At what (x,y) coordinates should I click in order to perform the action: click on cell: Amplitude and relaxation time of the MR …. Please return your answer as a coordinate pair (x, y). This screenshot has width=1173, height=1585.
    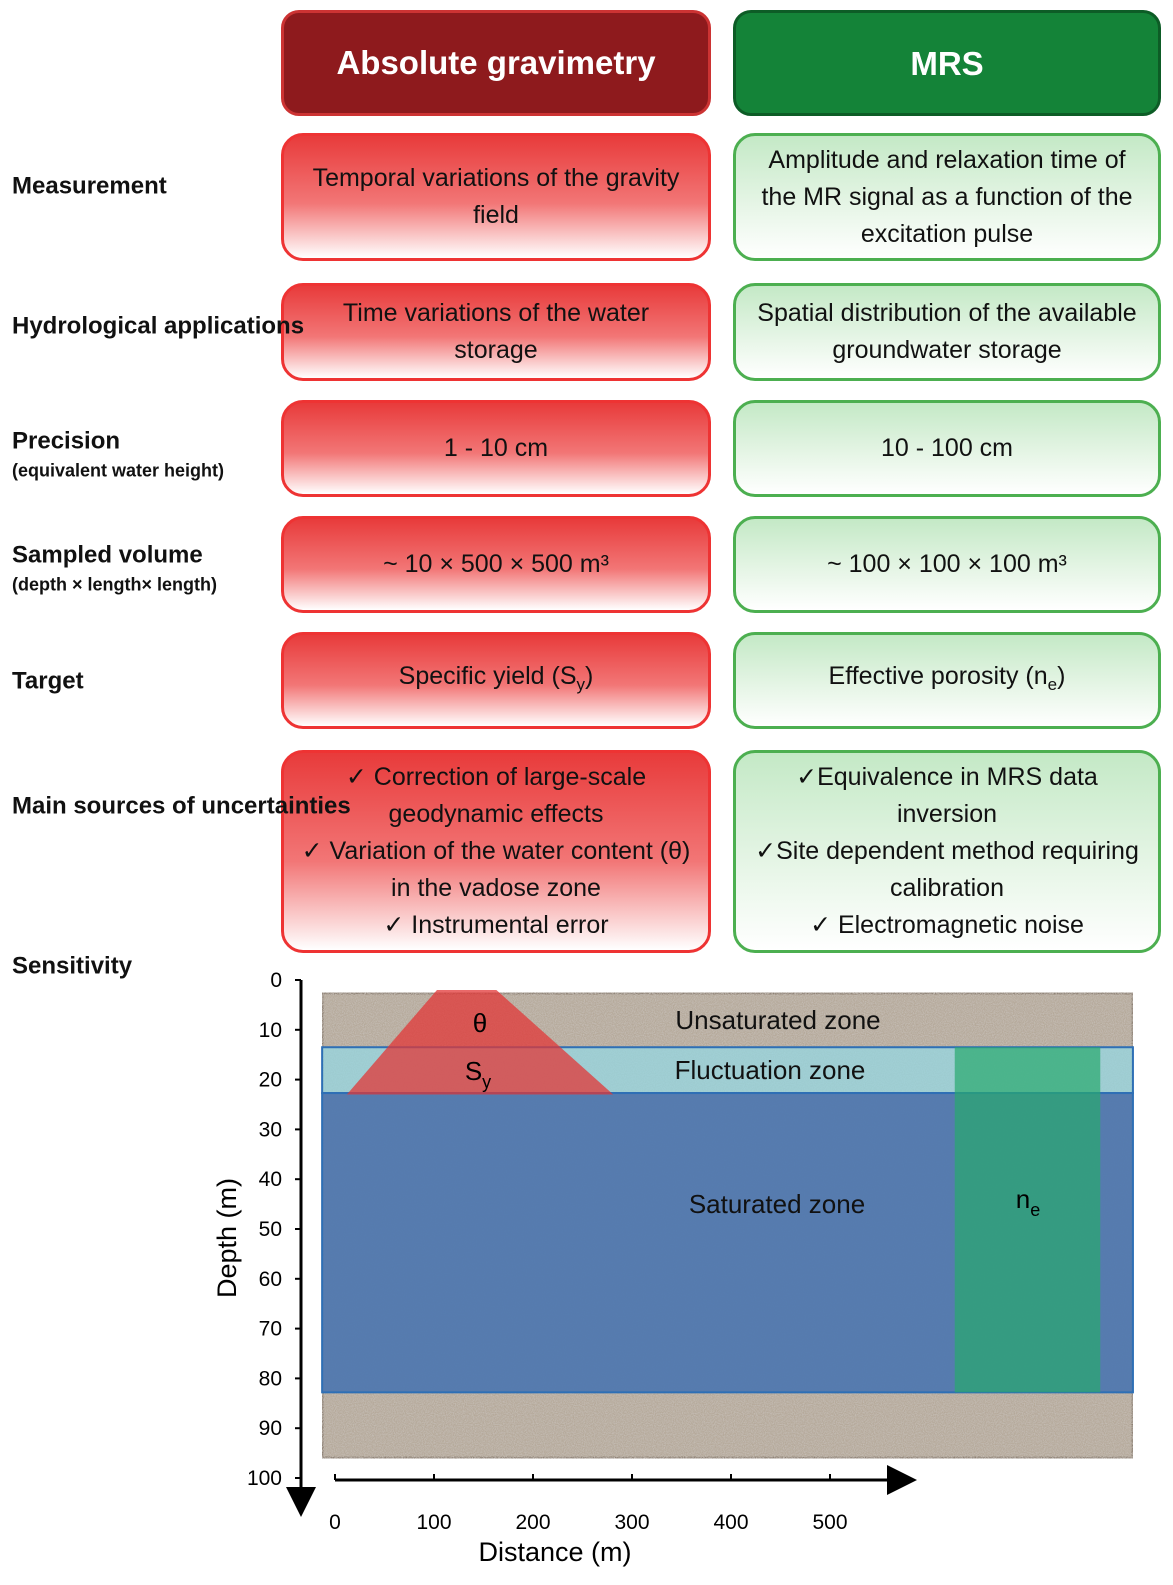
    Looking at the image, I should click on (947, 197).